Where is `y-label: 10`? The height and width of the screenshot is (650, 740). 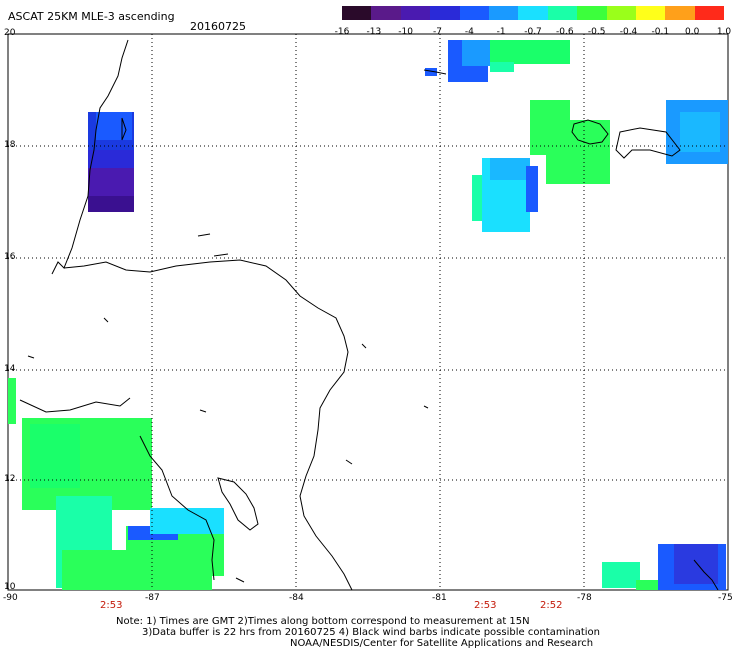 y-label: 10 is located at coordinates (10, 587).